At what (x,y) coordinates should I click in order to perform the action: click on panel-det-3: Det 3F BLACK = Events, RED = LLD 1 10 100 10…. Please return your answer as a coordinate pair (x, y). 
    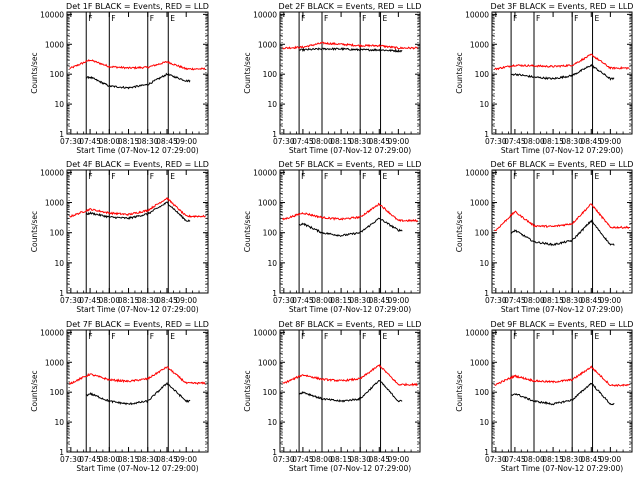
    Looking at the image, I should click on (544, 78).